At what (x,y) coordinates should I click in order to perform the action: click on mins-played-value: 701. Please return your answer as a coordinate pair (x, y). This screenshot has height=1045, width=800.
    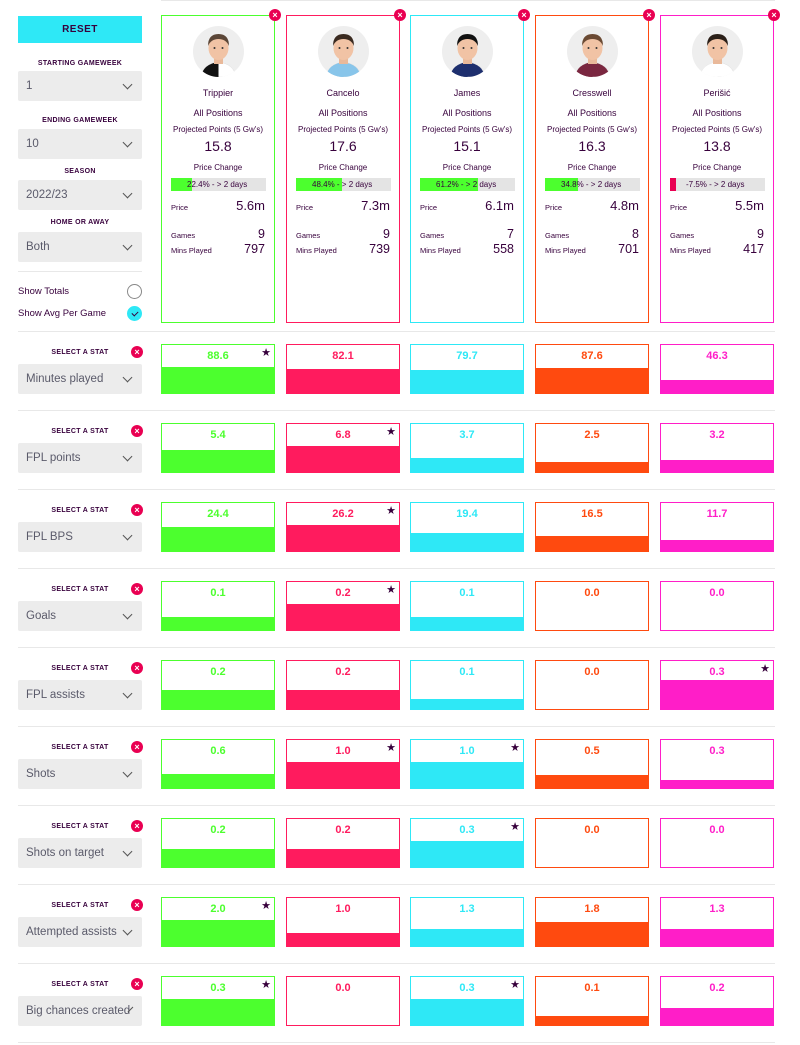
    Looking at the image, I should click on (628, 249).